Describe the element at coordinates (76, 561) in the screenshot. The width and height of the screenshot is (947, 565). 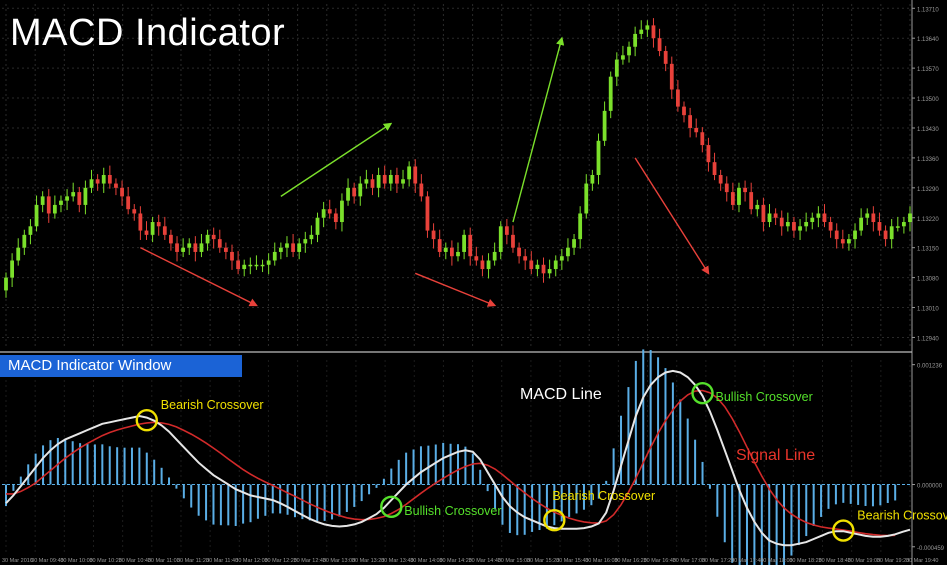
I see `time-tick-label: 30 Mar 10:00` at that location.